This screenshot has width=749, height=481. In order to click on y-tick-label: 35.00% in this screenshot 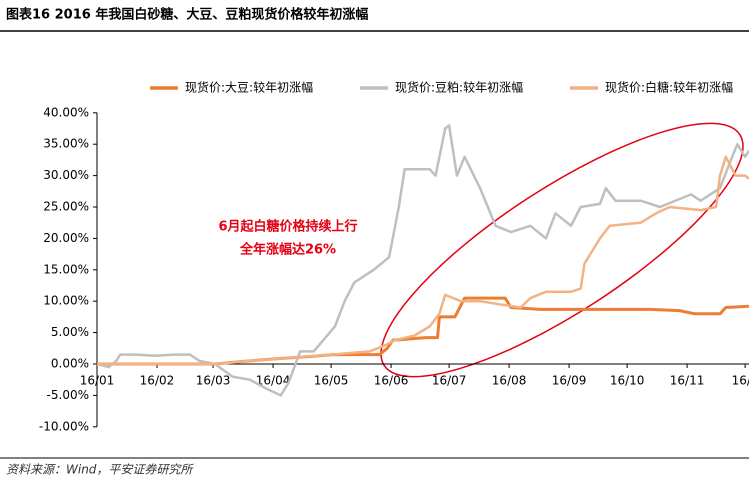, I will do `click(66, 144)`.